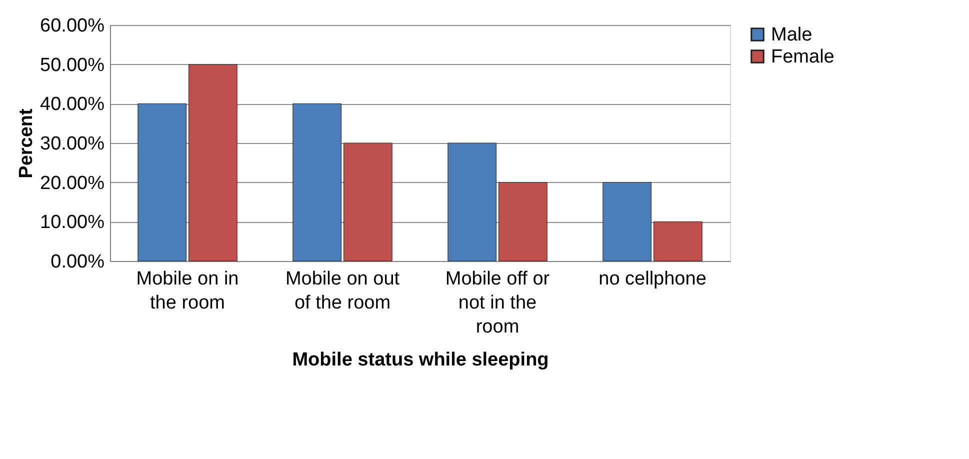  Describe the element at coordinates (420, 360) in the screenshot. I see `x-axis-title: Mobile status while sleeping` at that location.